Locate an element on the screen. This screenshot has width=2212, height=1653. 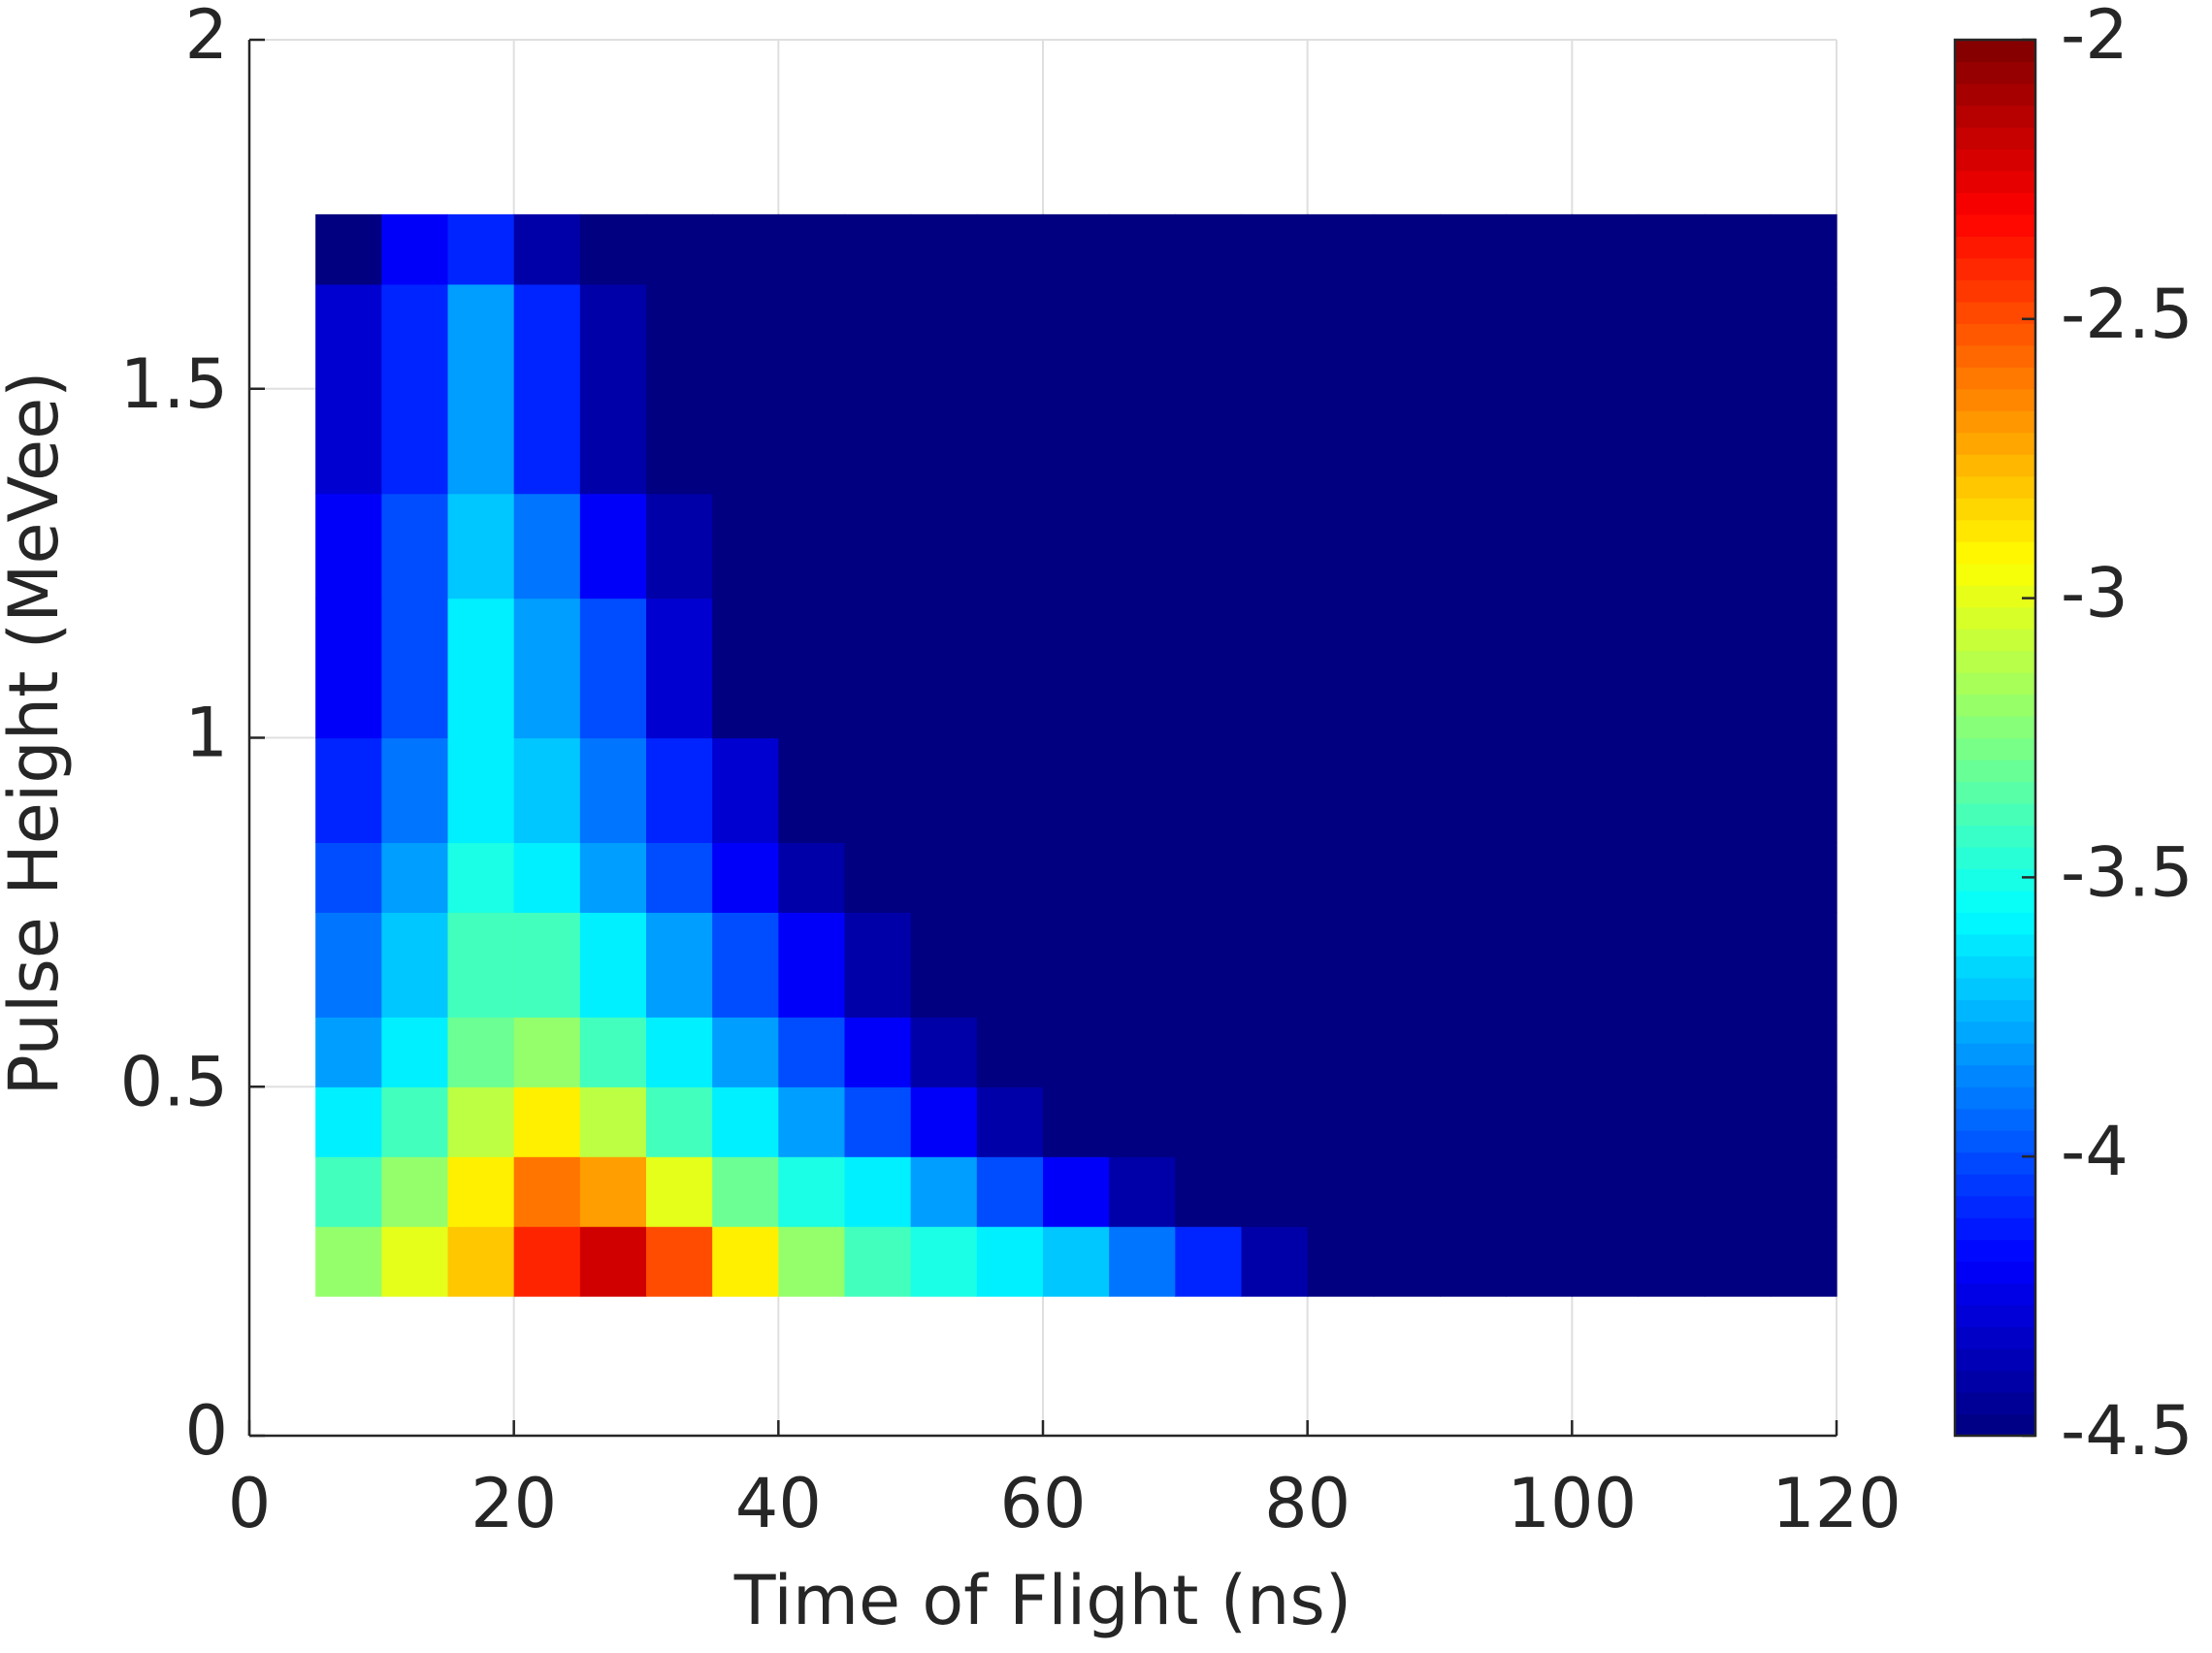
colorbar-tick-label: -2.5 is located at coordinates (2127, 314).